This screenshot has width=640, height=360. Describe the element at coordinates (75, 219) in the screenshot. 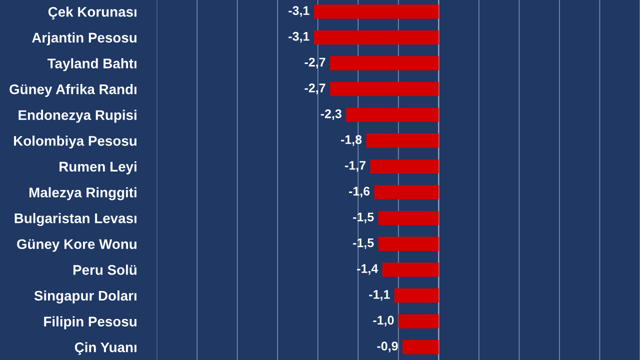

I see `y-tick-label: Bulgaristan Levası` at that location.